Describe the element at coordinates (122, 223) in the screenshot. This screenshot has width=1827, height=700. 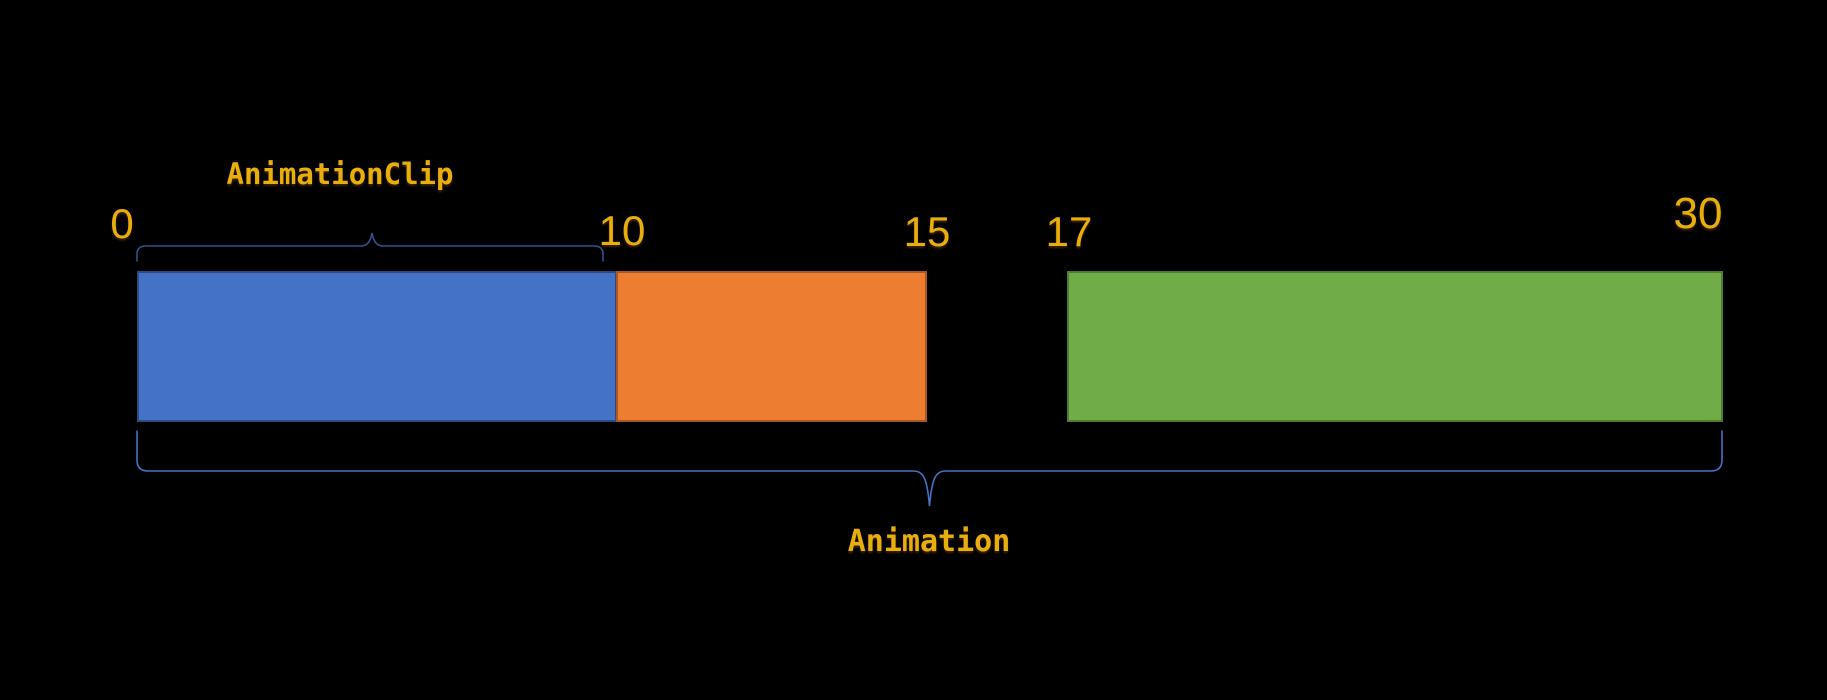
I see `tick-label-0: 0` at that location.